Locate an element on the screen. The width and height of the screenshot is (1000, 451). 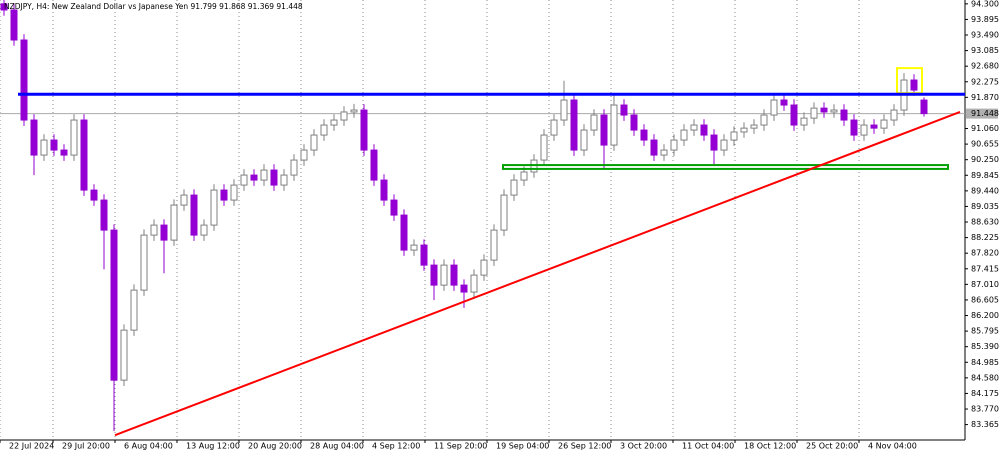
x-tick-label: 4 Nov 04:00 is located at coordinates (892, 446).